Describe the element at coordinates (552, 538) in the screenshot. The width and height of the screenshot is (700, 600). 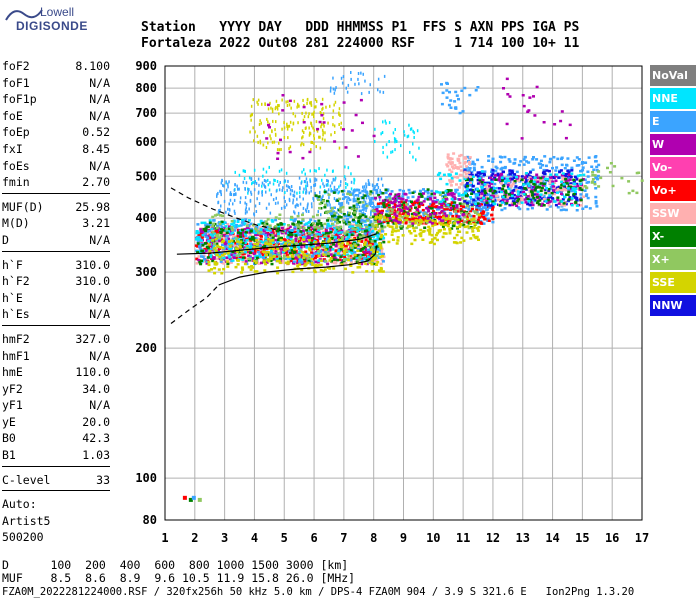
I see `x-tick-label: 14` at that location.